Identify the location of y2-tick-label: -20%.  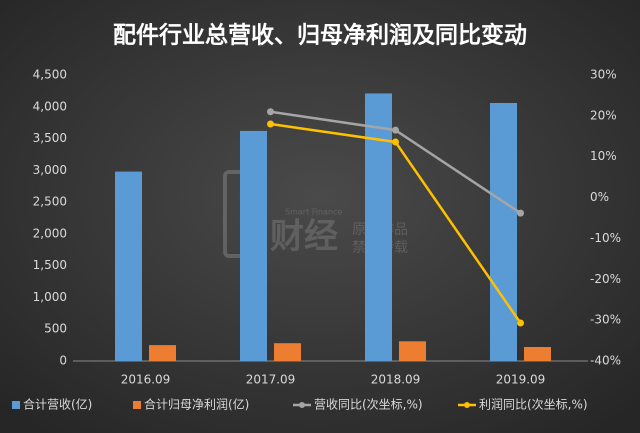
(605, 279).